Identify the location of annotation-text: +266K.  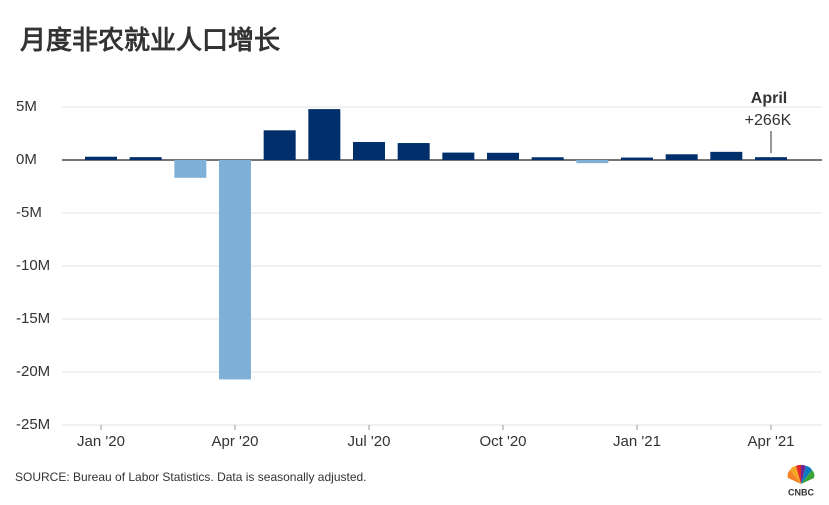
(768, 120).